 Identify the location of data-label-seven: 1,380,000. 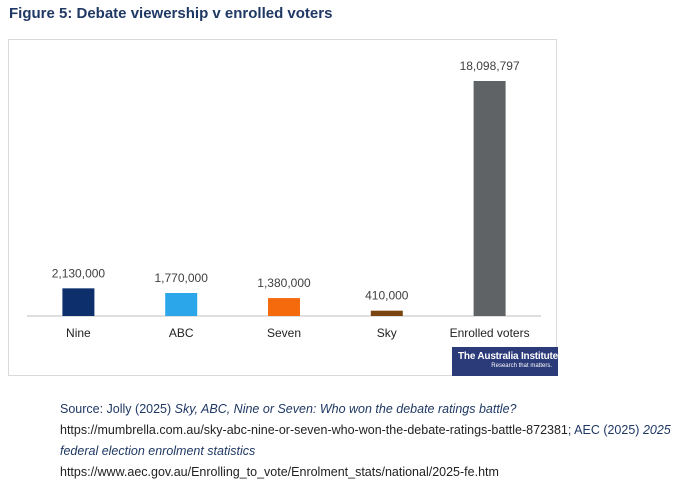
(284, 283).